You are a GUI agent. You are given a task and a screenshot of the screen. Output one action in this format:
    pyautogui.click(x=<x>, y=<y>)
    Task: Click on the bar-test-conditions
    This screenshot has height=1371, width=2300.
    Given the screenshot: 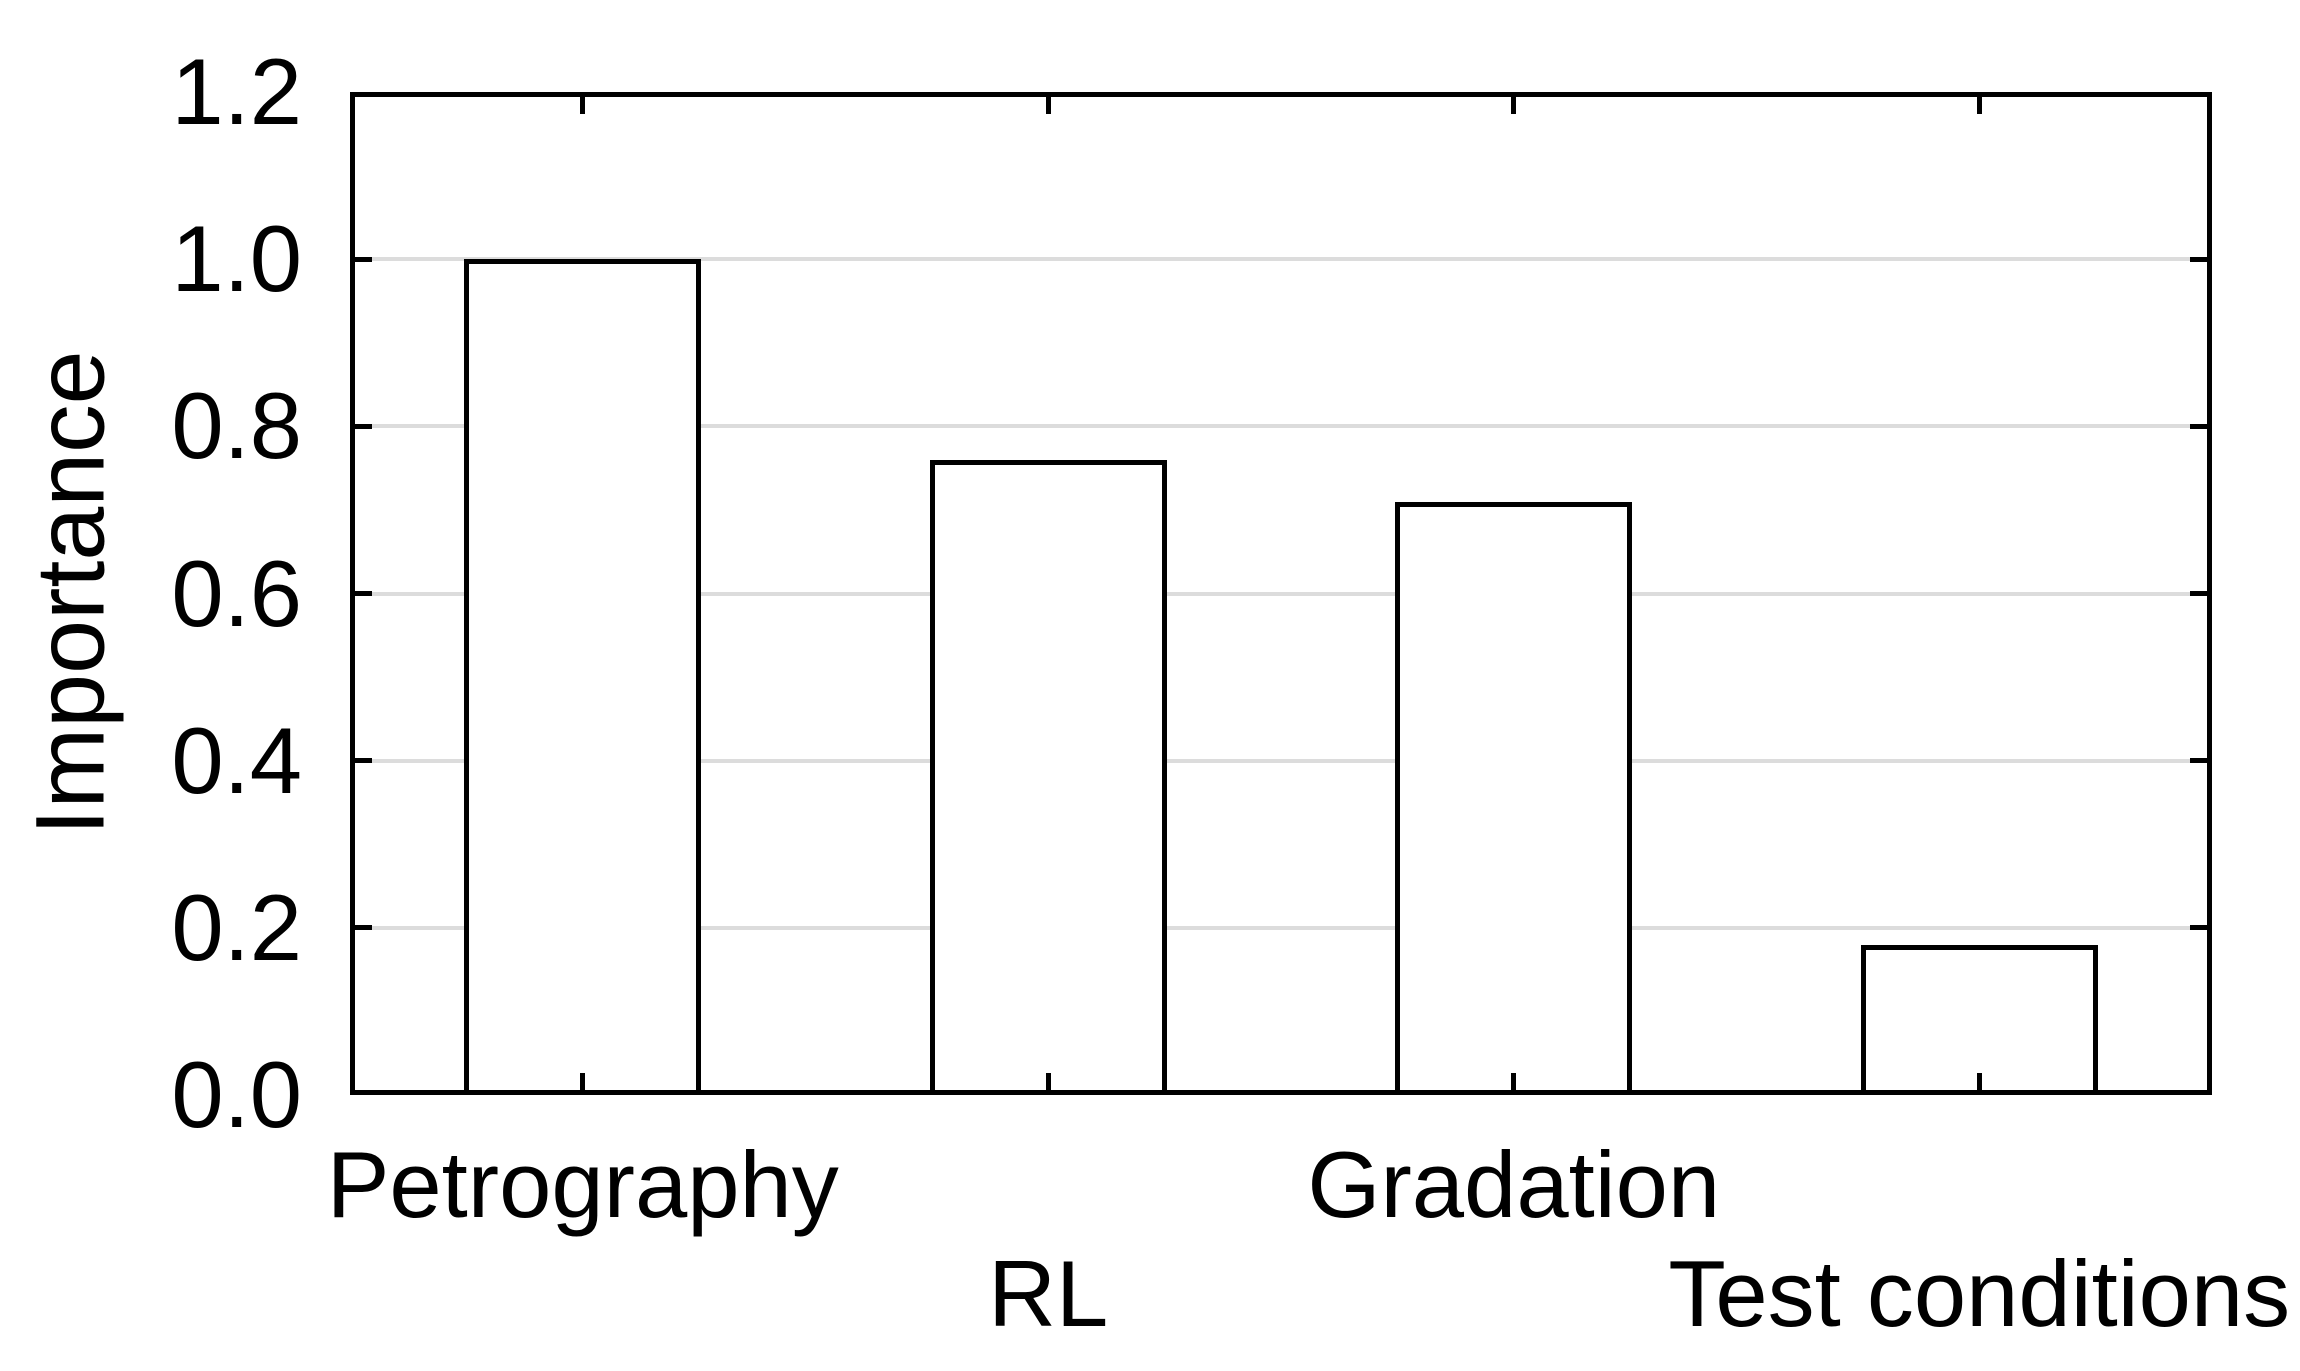 What is the action you would take?
    pyautogui.click(x=1979, y=1019)
    